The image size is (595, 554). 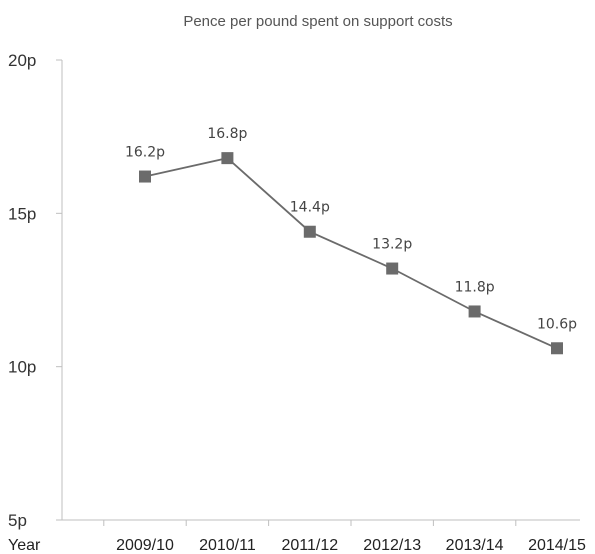 What do you see at coordinates (35, 290) in the screenshot?
I see `y-tick-group: 5p 10p 15p 20p` at bounding box center [35, 290].